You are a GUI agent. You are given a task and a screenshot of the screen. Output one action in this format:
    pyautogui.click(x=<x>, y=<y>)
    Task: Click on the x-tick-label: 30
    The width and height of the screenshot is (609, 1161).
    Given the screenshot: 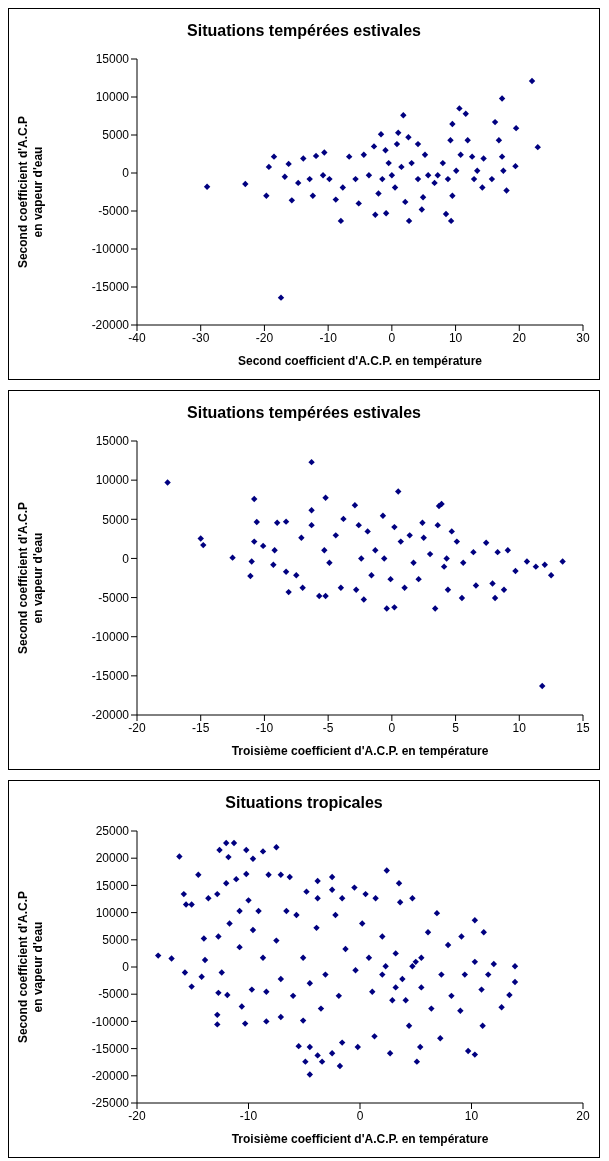 What is the action you would take?
    pyautogui.click(x=583, y=337)
    